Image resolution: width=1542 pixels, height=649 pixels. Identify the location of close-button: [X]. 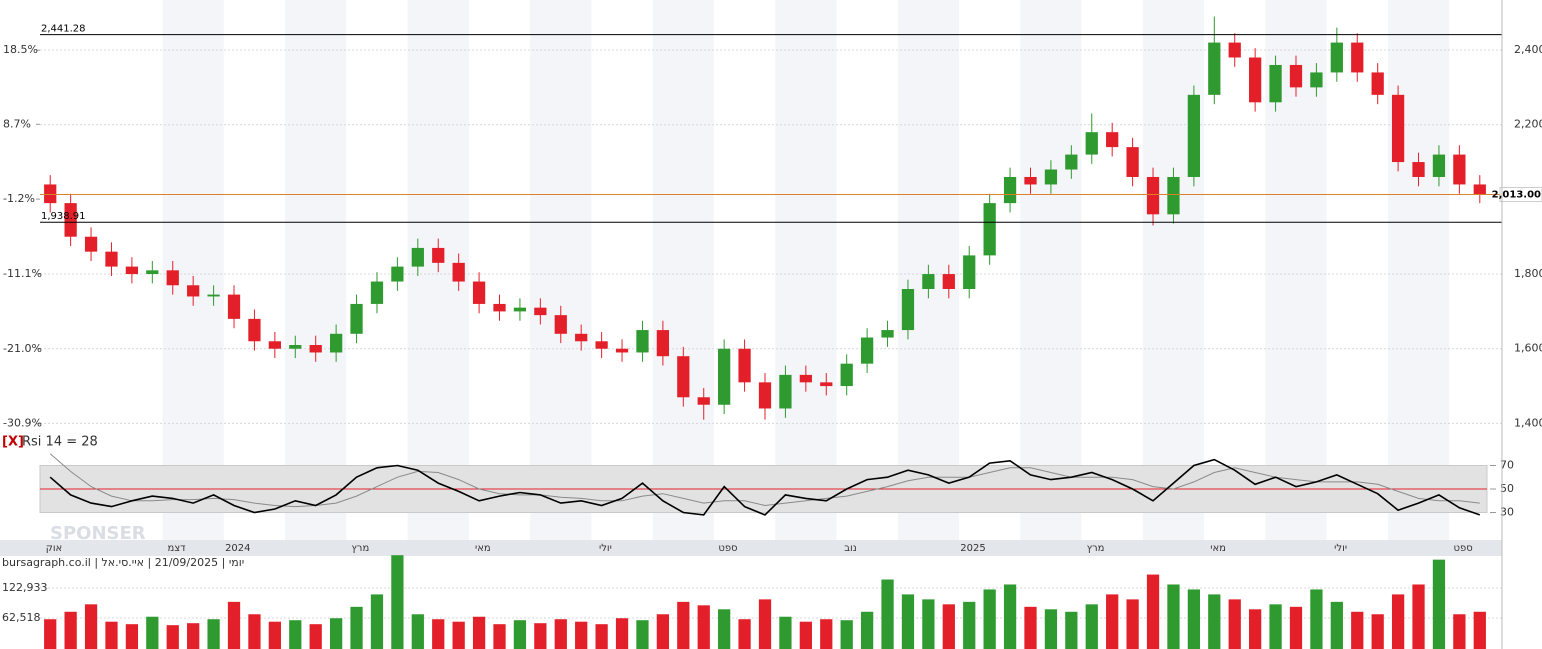
(13, 442).